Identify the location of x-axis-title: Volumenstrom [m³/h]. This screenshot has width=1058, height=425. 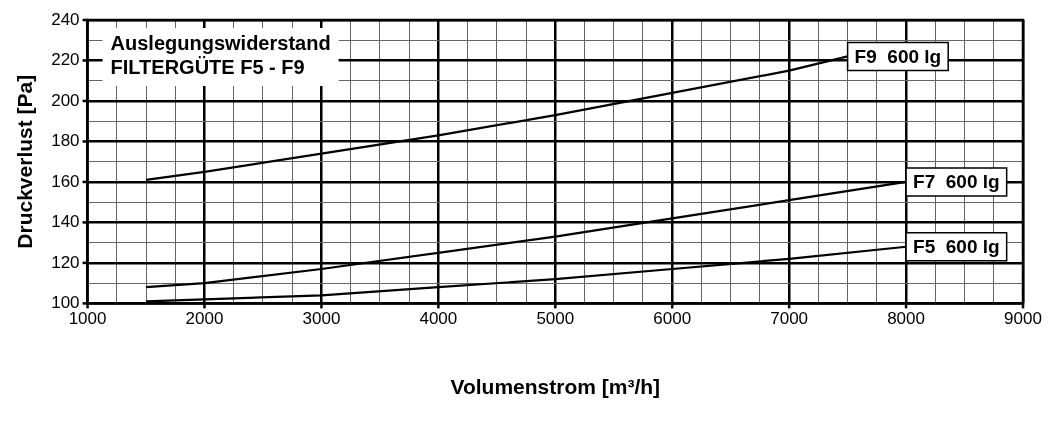
(555, 387).